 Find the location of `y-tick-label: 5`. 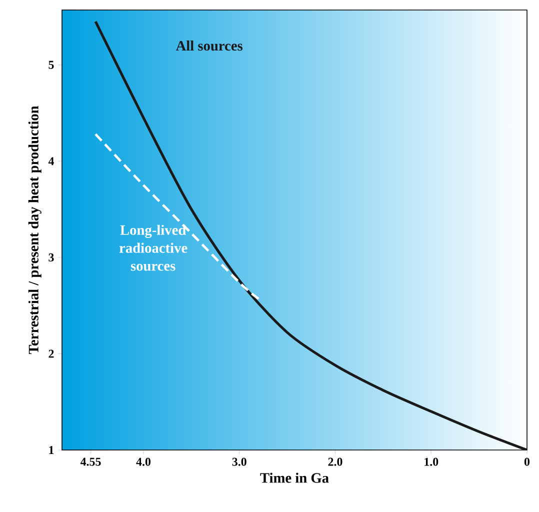

y-tick-label: 5 is located at coordinates (51, 64).